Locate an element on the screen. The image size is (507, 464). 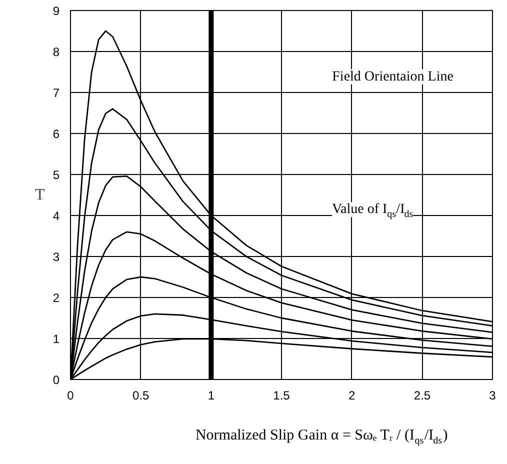
y-tick-label: 5 is located at coordinates (56, 175).